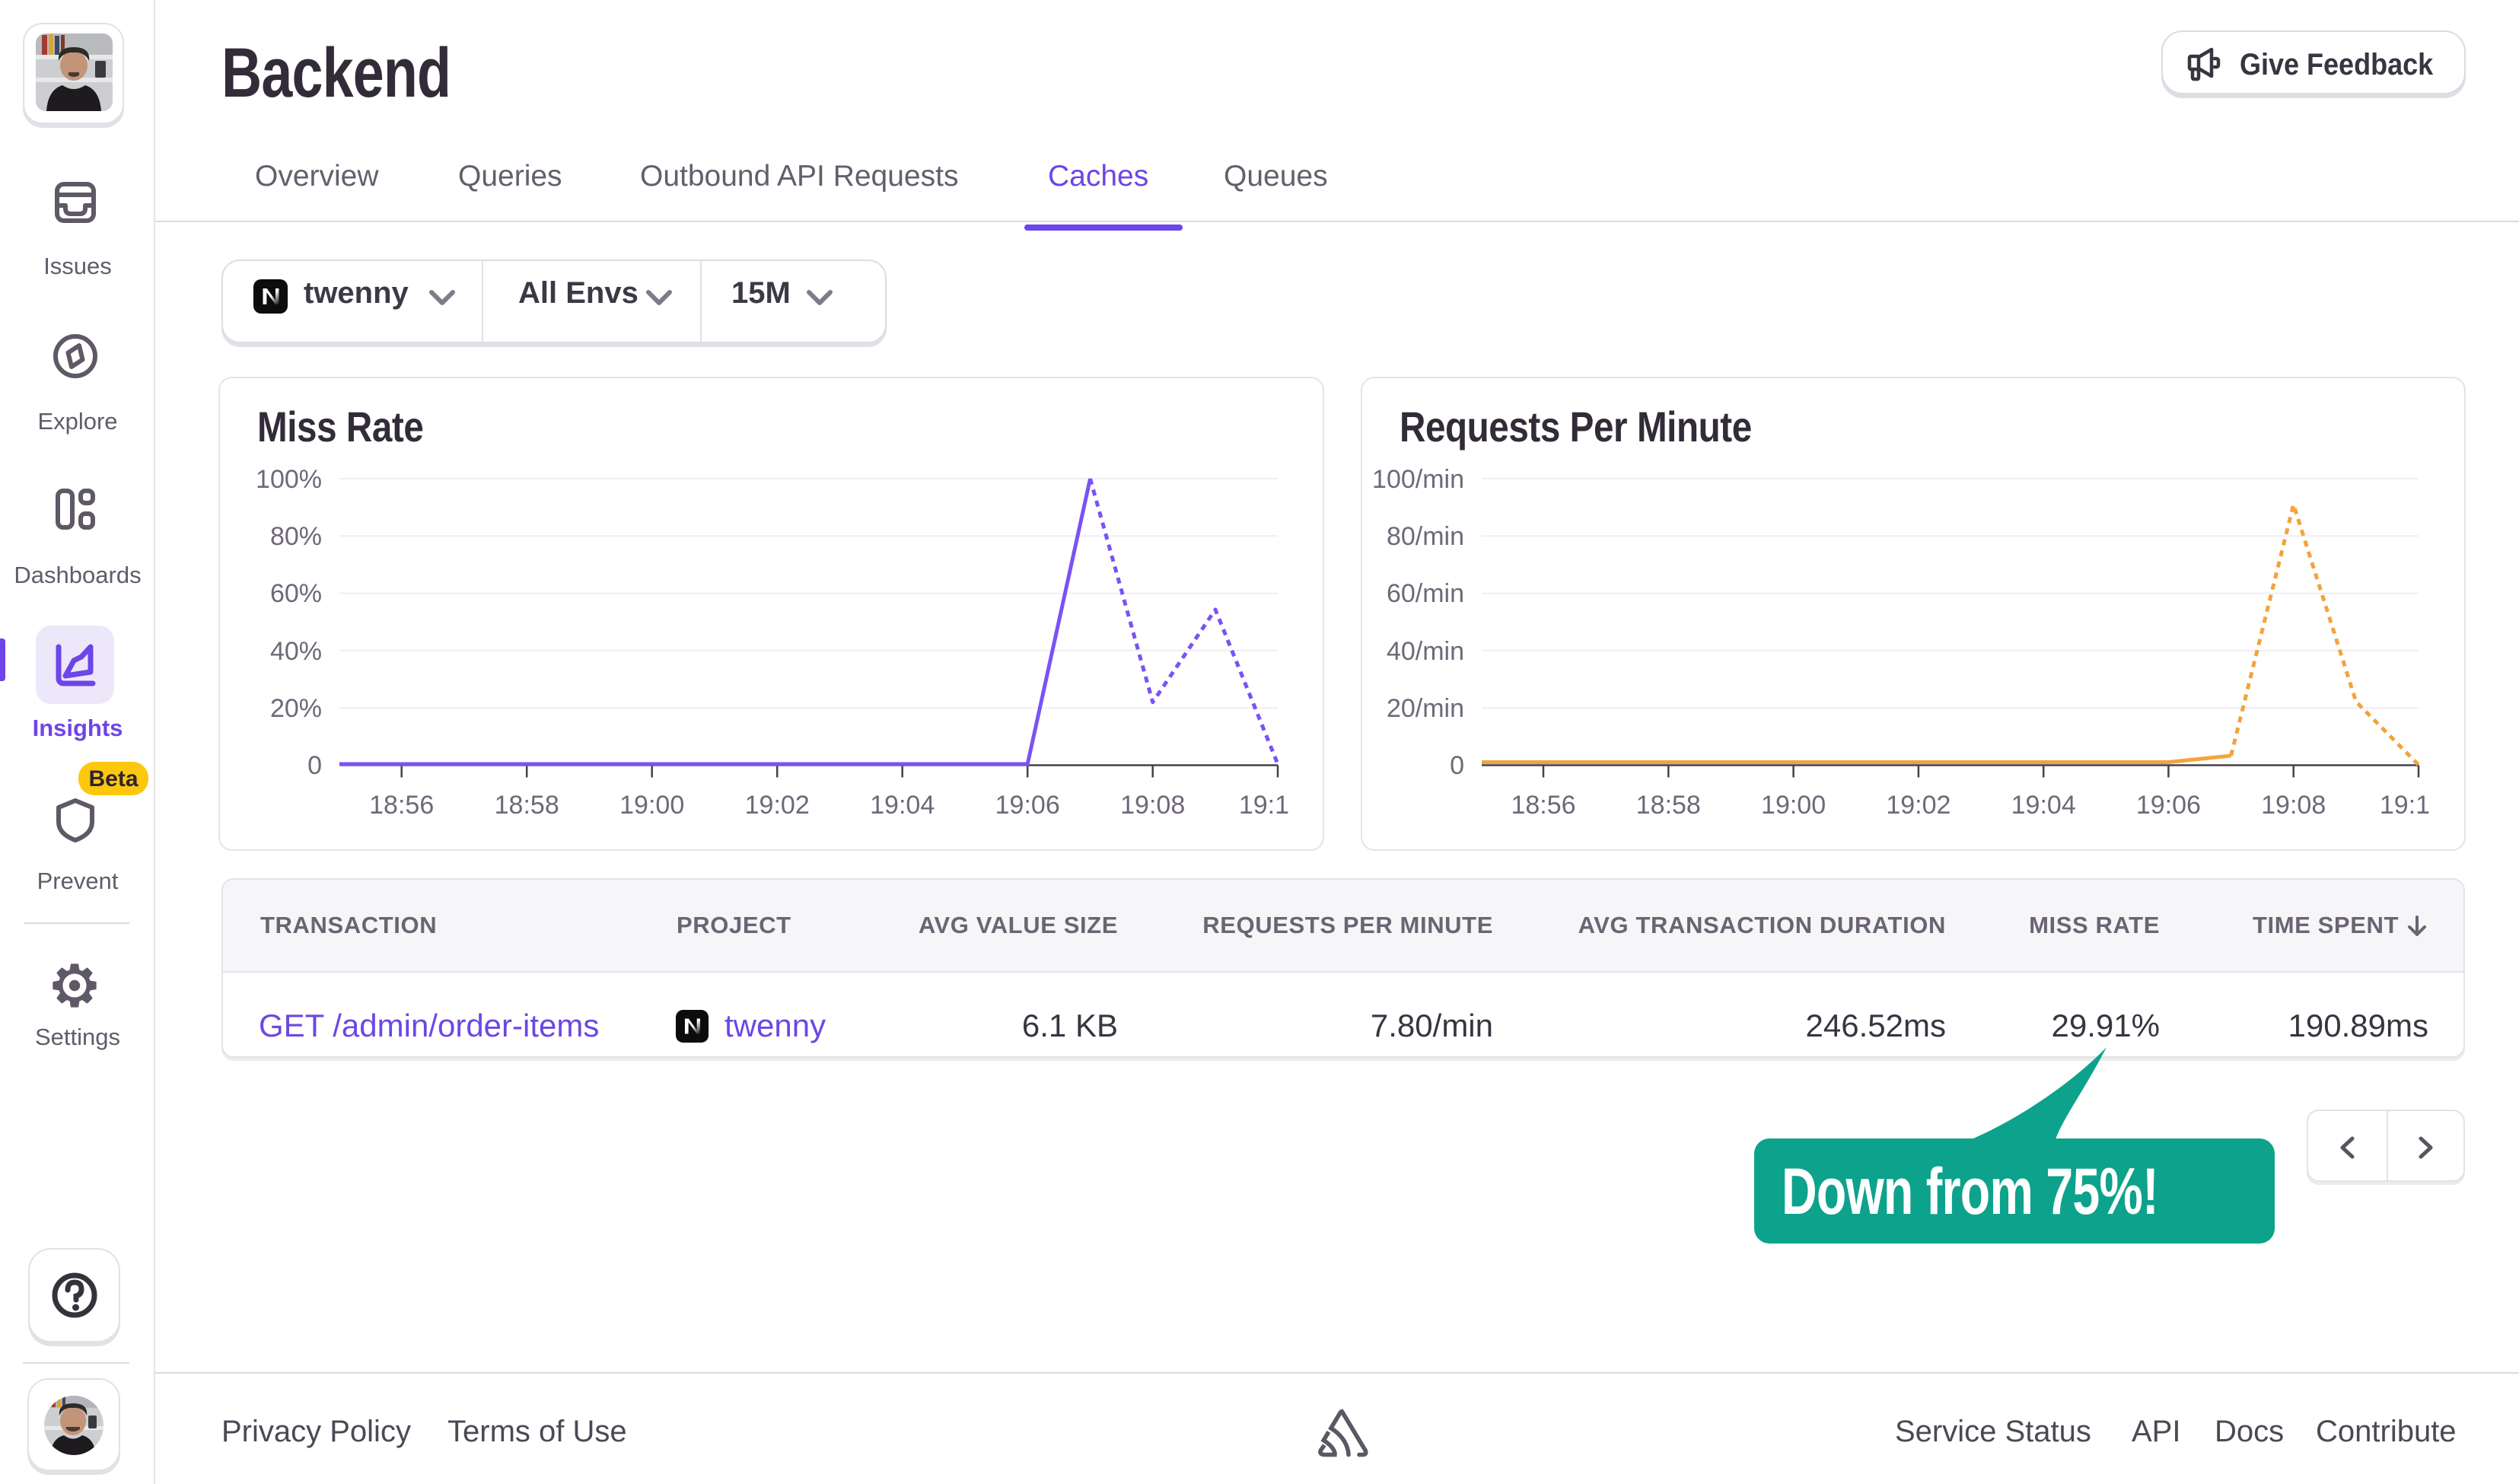 The height and width of the screenshot is (1484, 2519). What do you see at coordinates (289, 479) in the screenshot?
I see `svg-text: 100%` at bounding box center [289, 479].